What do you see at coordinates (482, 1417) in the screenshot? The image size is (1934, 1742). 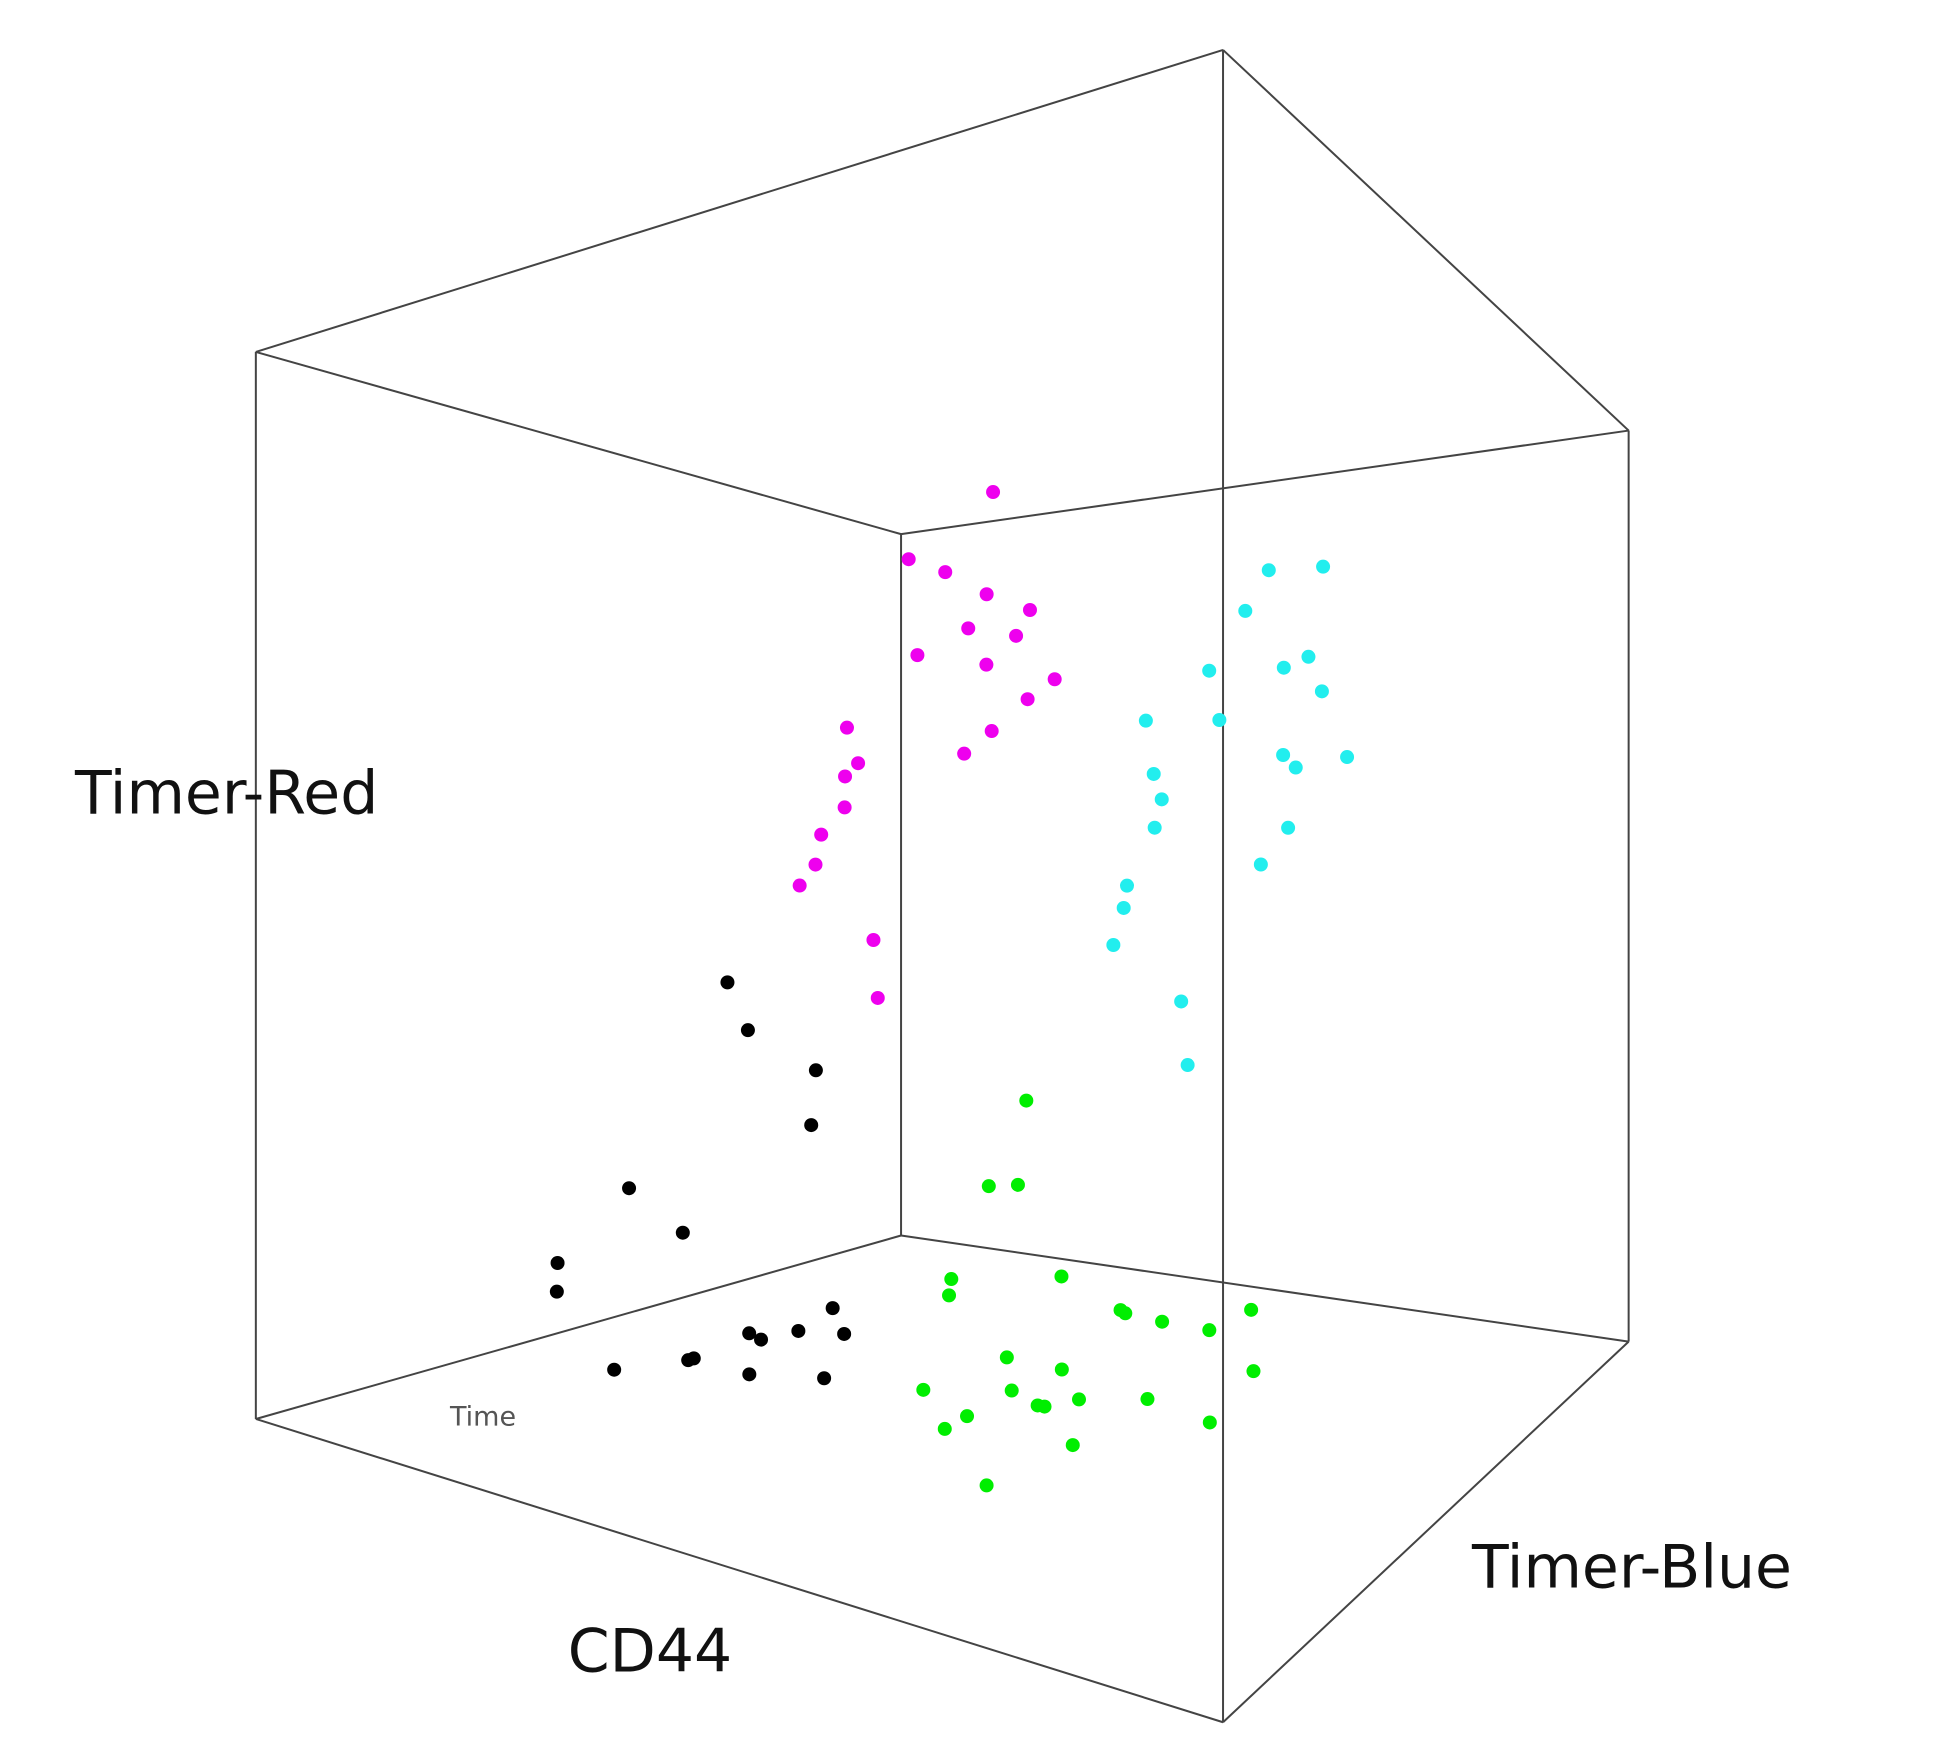 I see `annotation: Time` at bounding box center [482, 1417].